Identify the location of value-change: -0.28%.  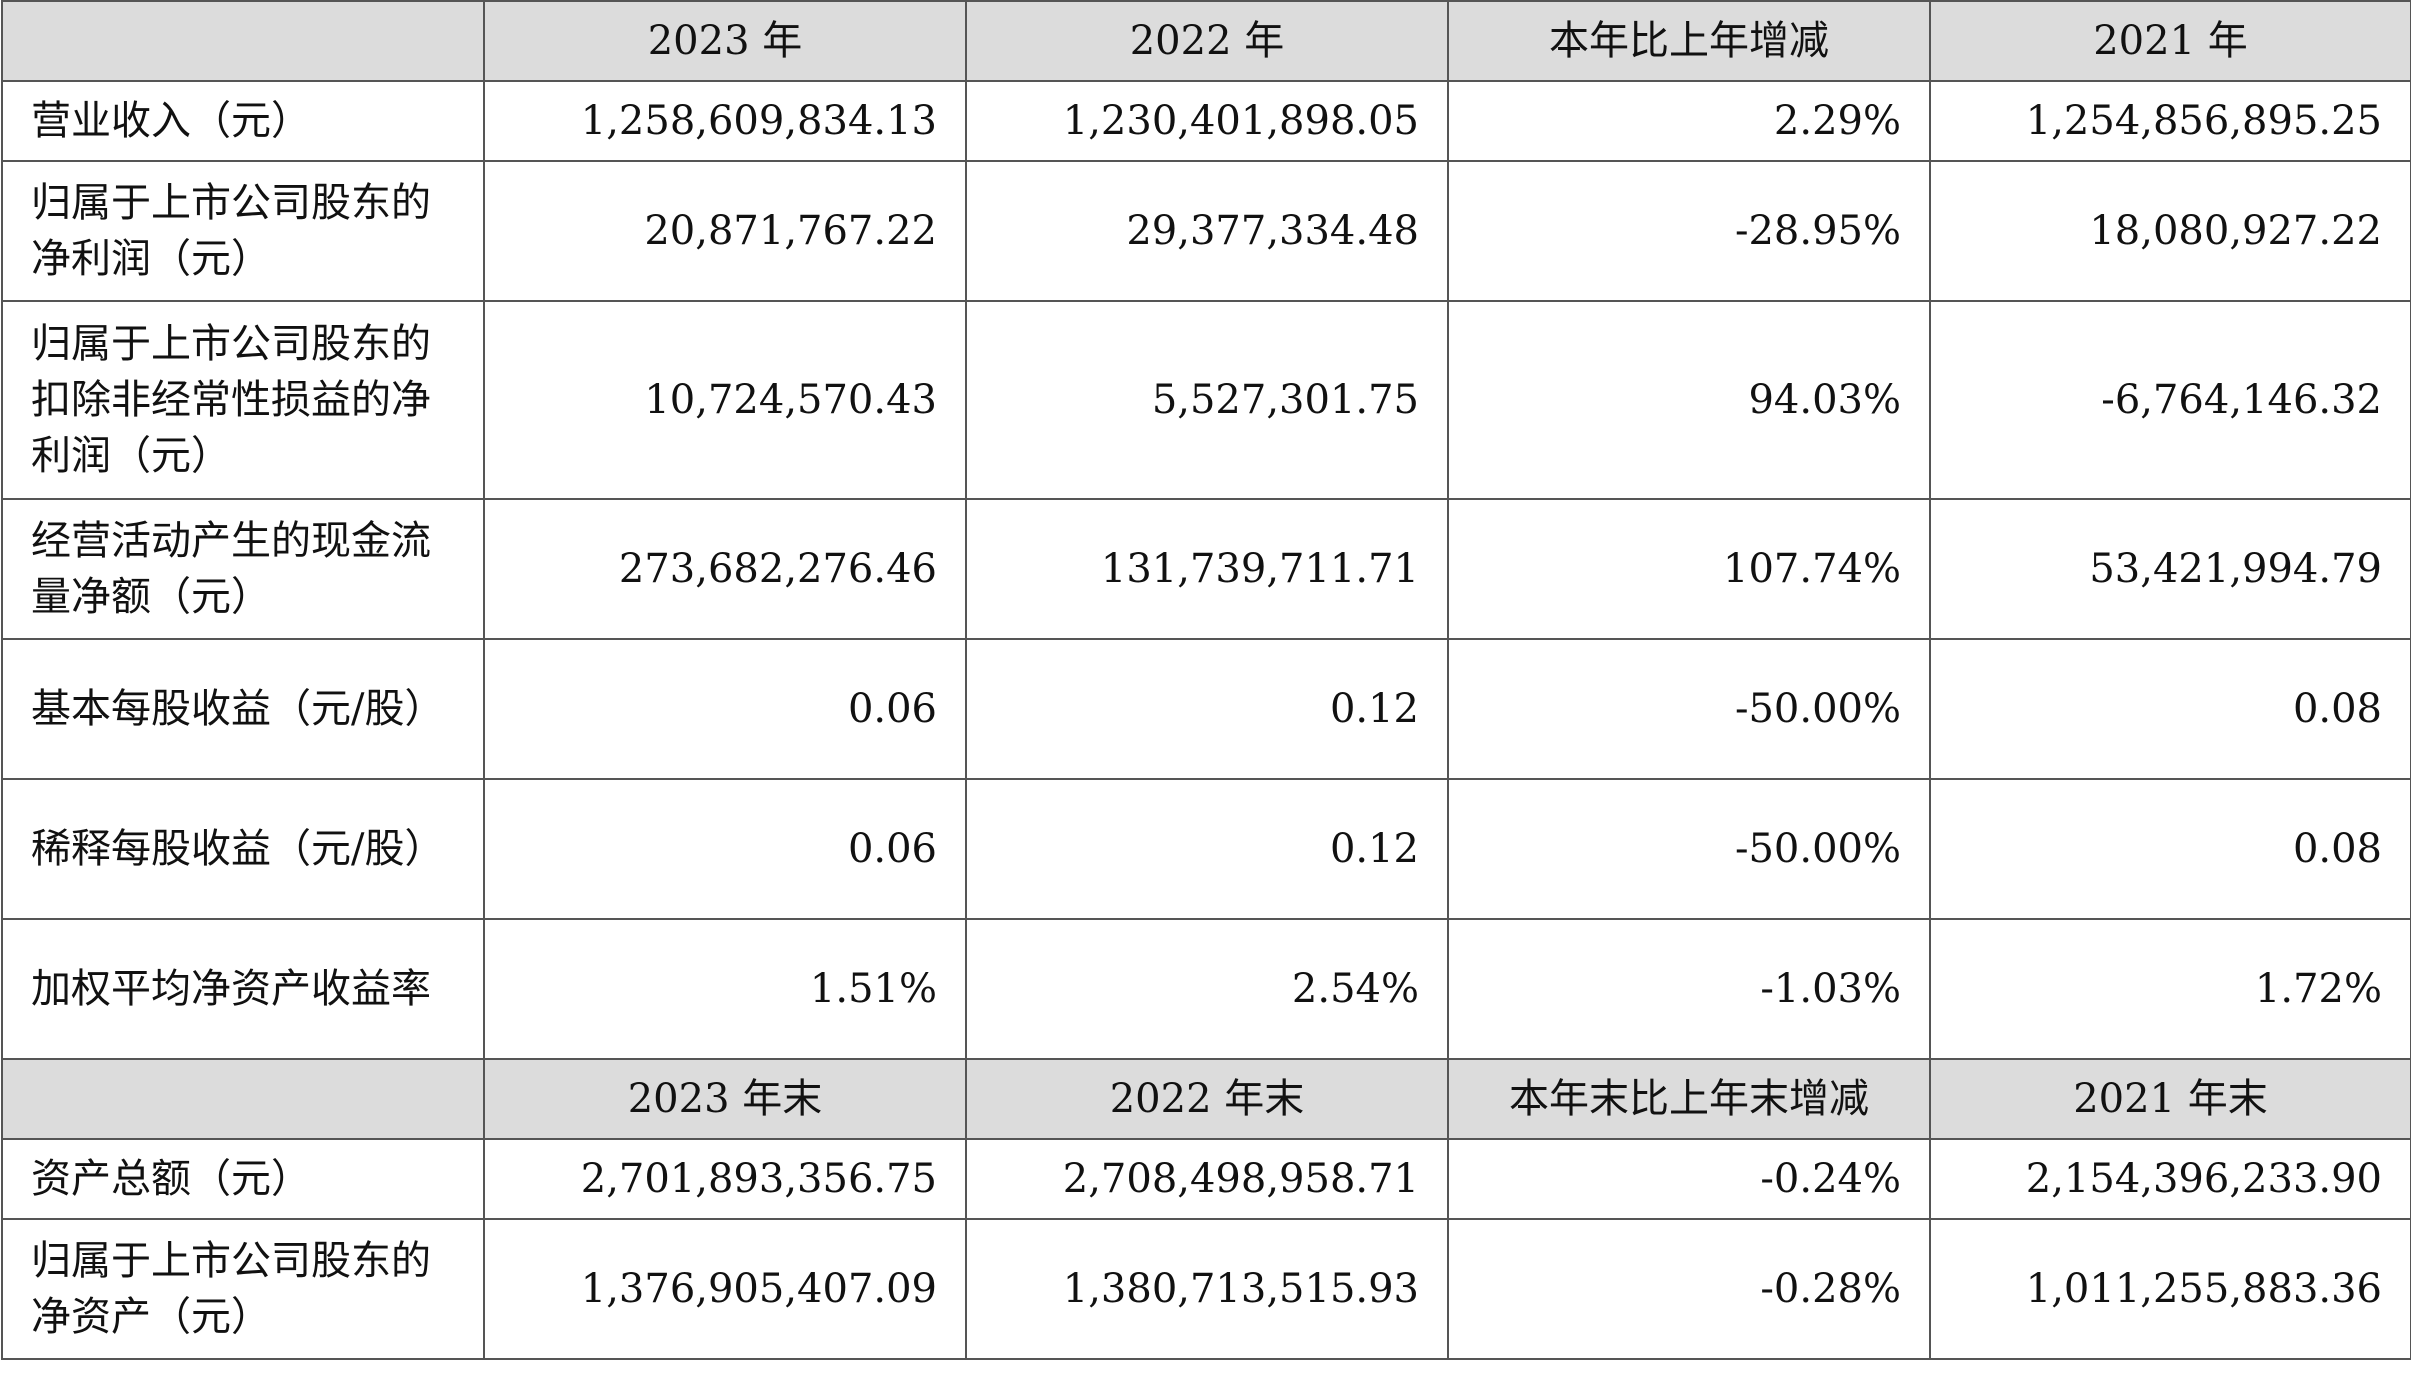
(1689, 1289).